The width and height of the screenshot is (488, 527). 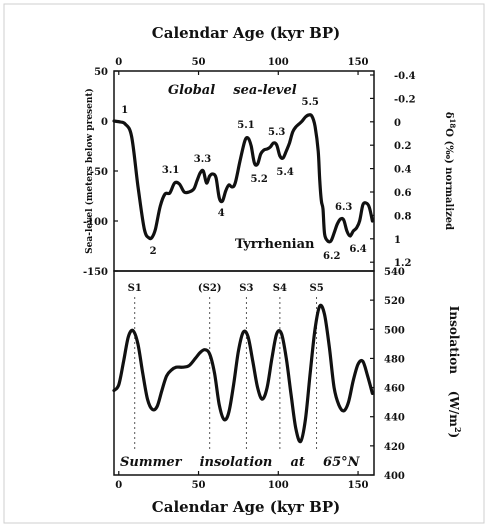 What do you see at coordinates (452, 124) in the screenshot?
I see `delta18o-ylabel-sup: 18` at bounding box center [452, 124].